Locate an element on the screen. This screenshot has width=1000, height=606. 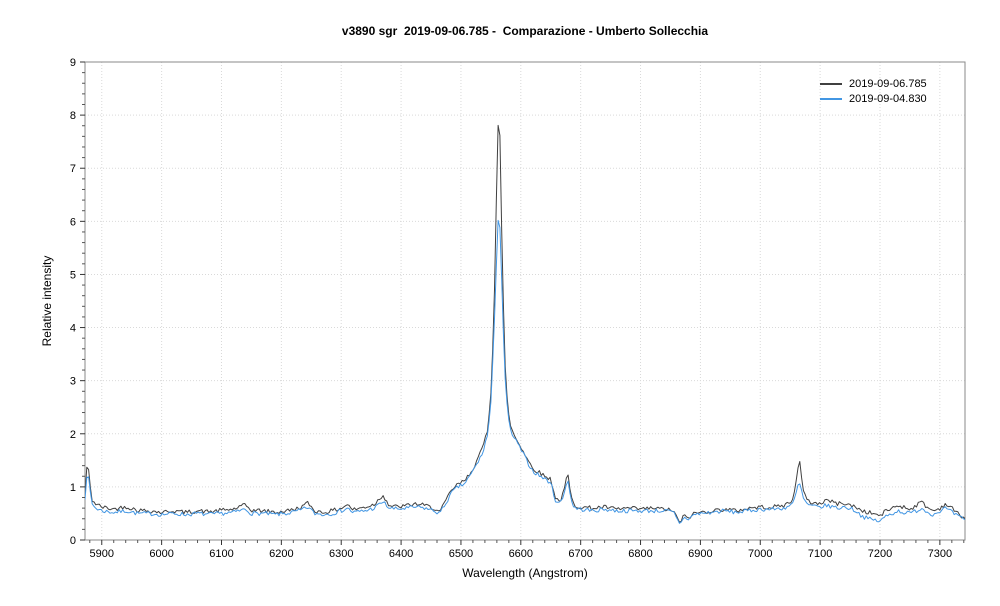
x-tick-label: 7100 is located at coordinates (820, 554).